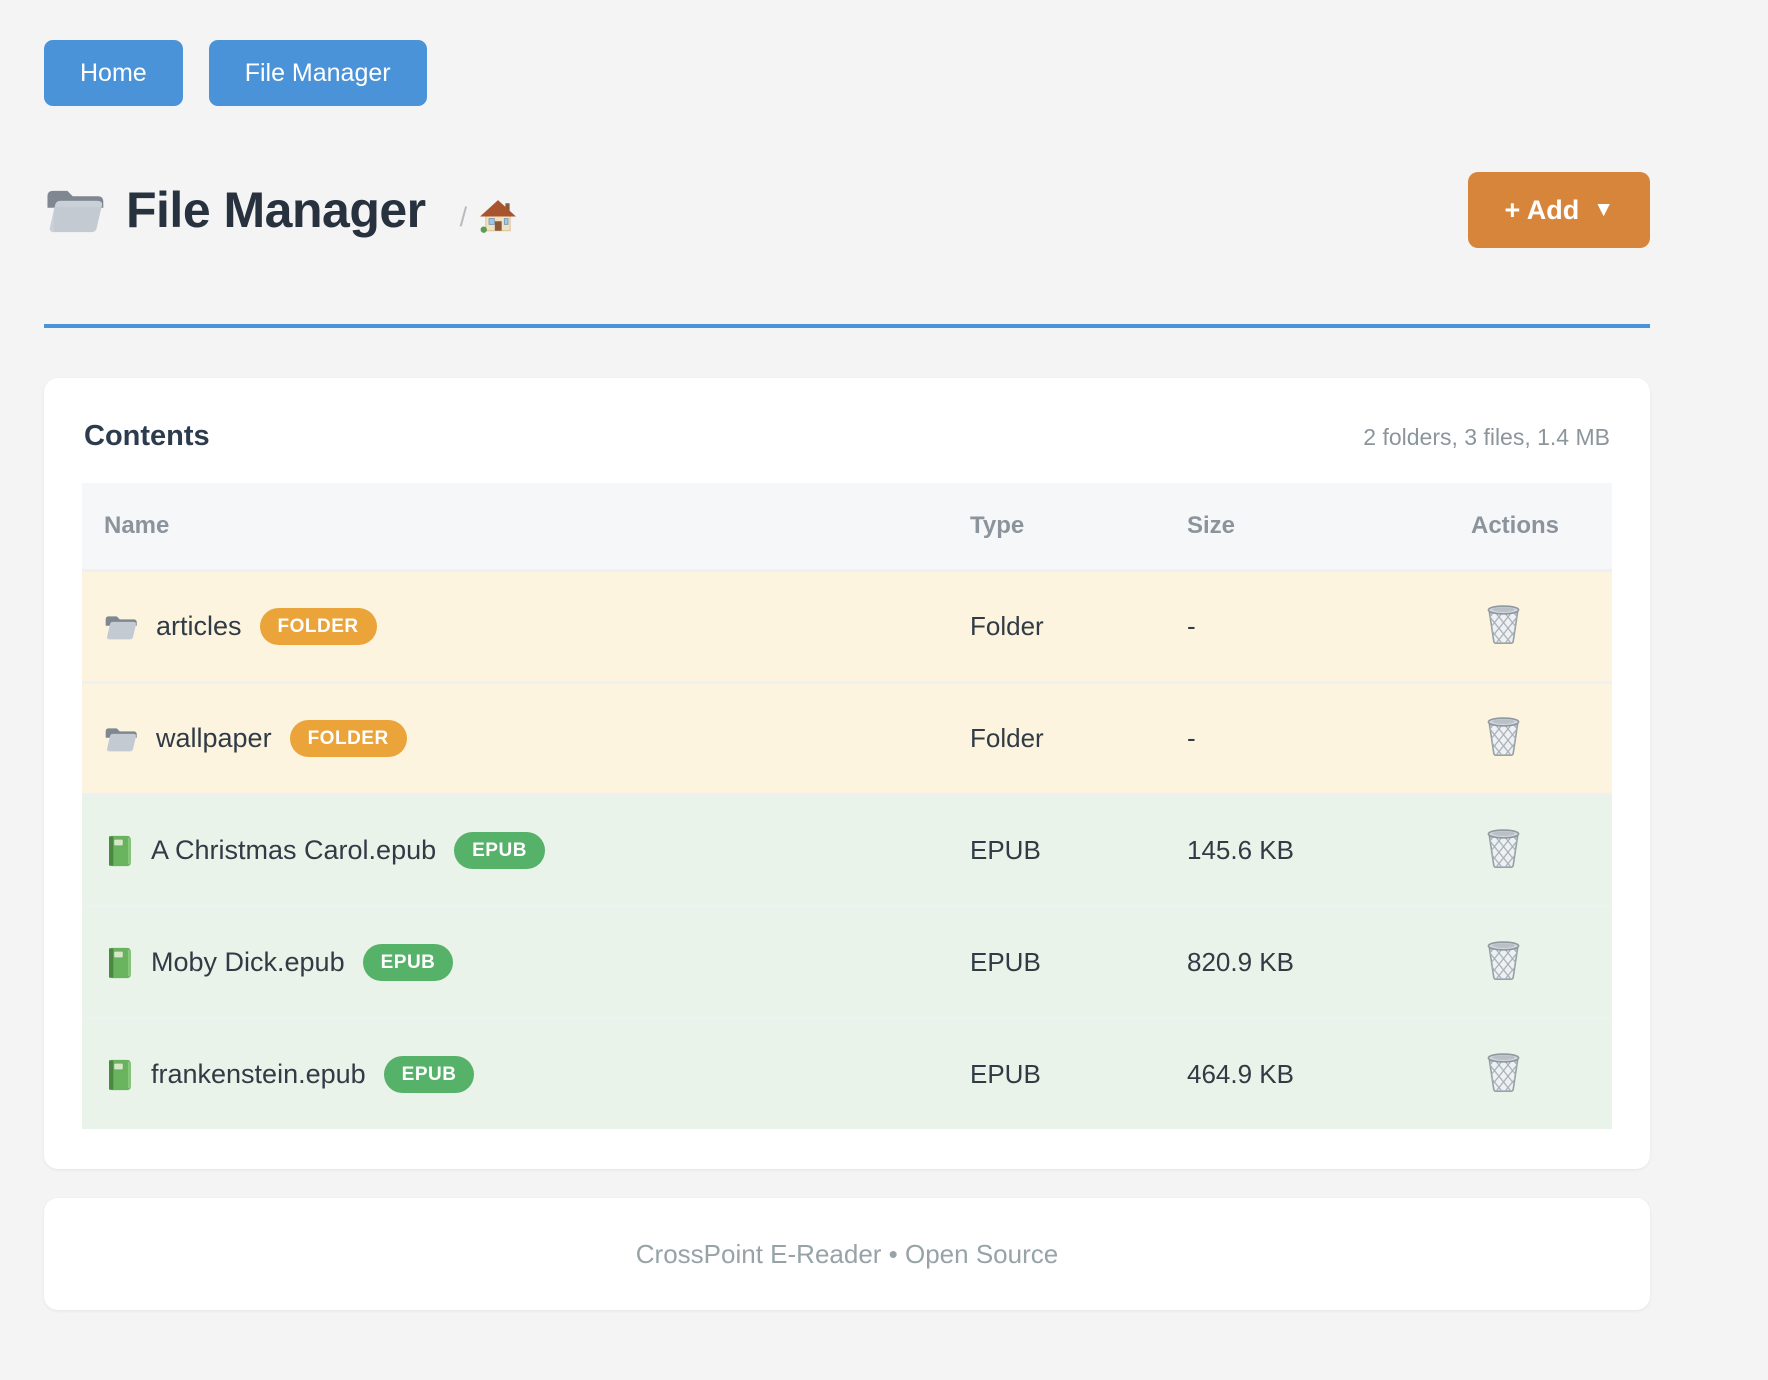 This screenshot has width=1768, height=1380. What do you see at coordinates (847, 526) in the screenshot?
I see `table-header-row: Name Type Size Actions` at bounding box center [847, 526].